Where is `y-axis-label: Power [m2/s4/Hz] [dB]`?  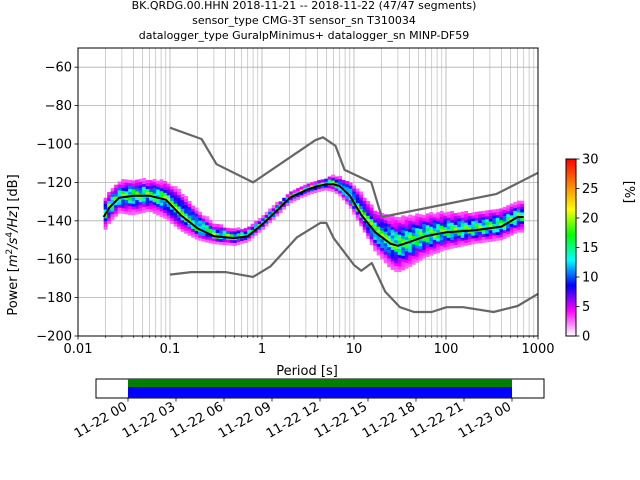 y-axis-label: Power [m2/s4/Hz] [dB] is located at coordinates (13, 244).